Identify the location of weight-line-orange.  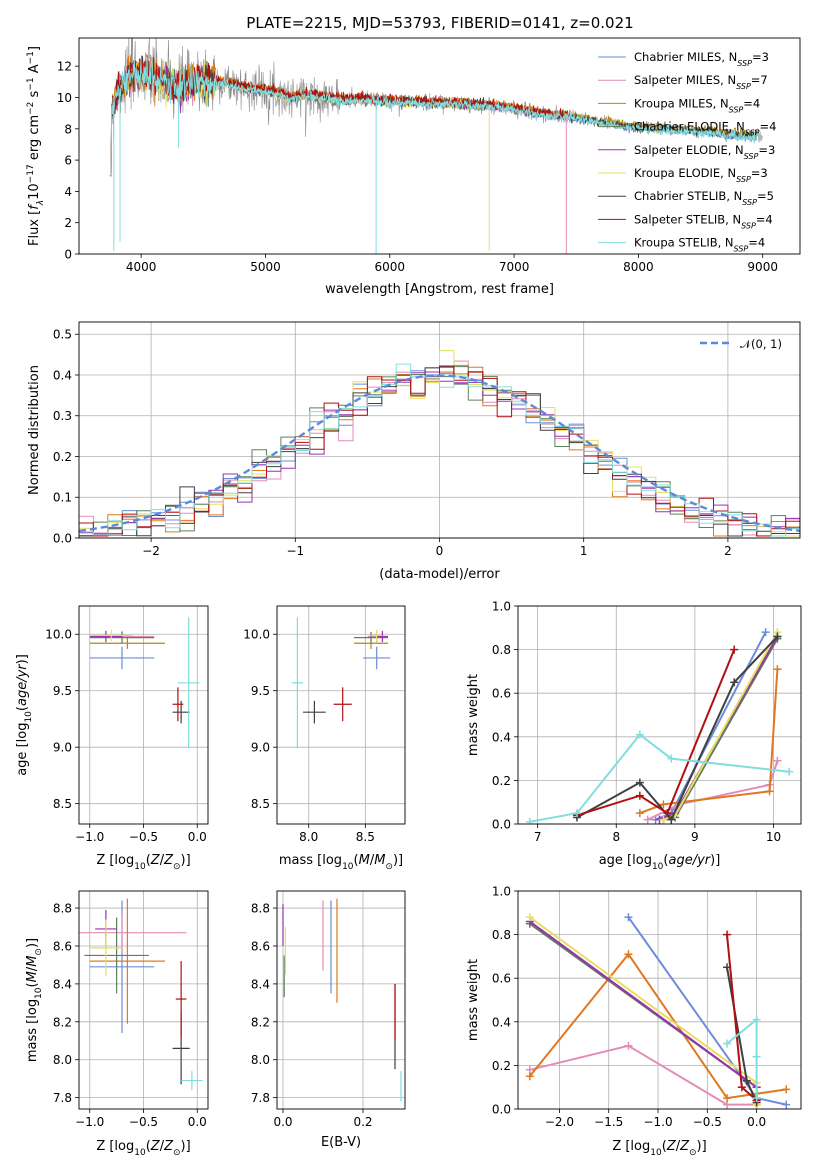
(709, 742).